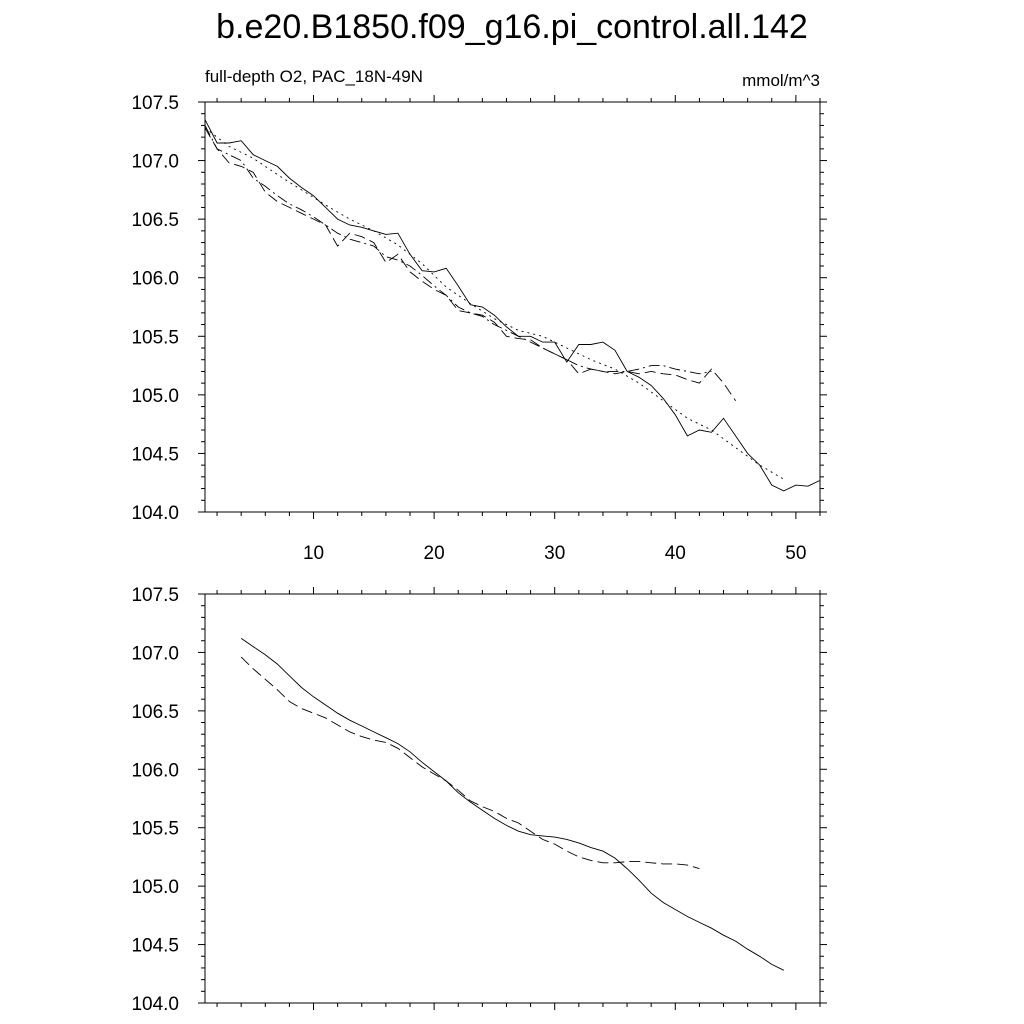 Image resolution: width=1024 pixels, height=1024 pixels. Describe the element at coordinates (314, 76) in the screenshot. I see `left-string: full-depth O2, PAC_18N-49N` at that location.